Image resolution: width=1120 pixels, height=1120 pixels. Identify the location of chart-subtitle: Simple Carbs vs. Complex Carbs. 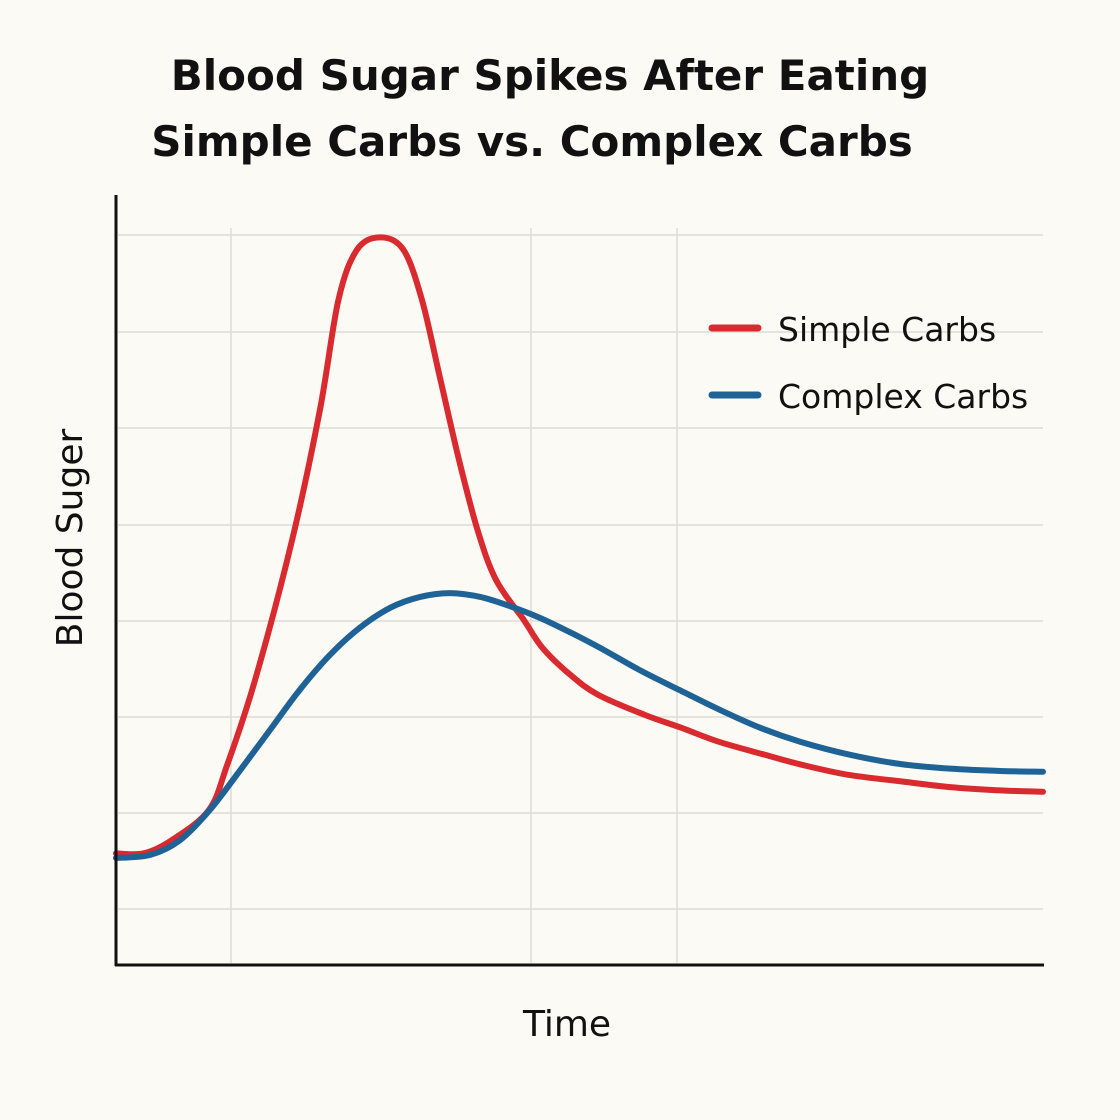
(532, 141).